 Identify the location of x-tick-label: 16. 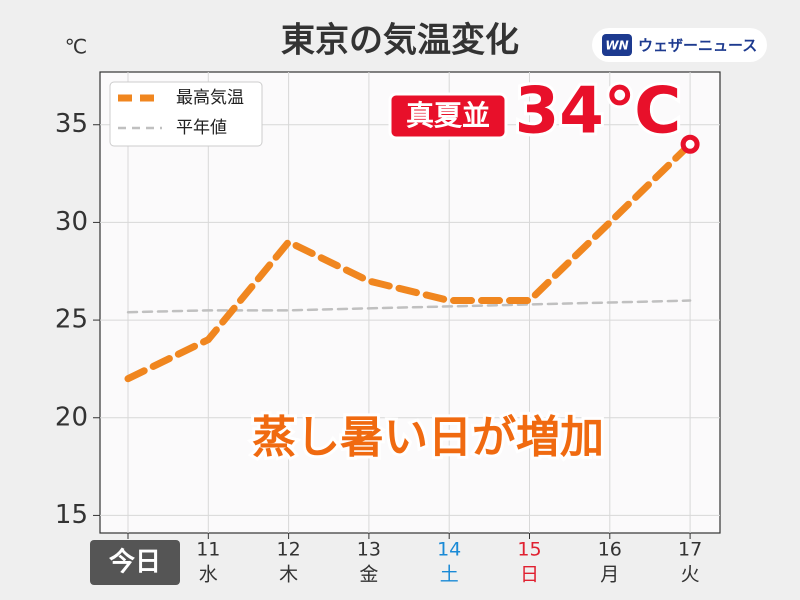
(610, 550).